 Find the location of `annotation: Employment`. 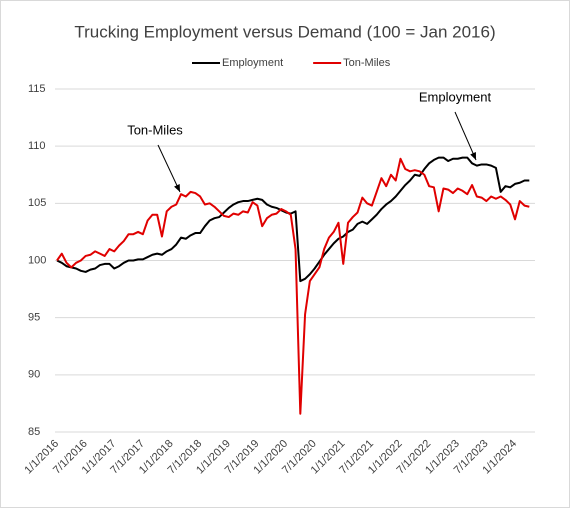

annotation: Employment is located at coordinates (455, 96).